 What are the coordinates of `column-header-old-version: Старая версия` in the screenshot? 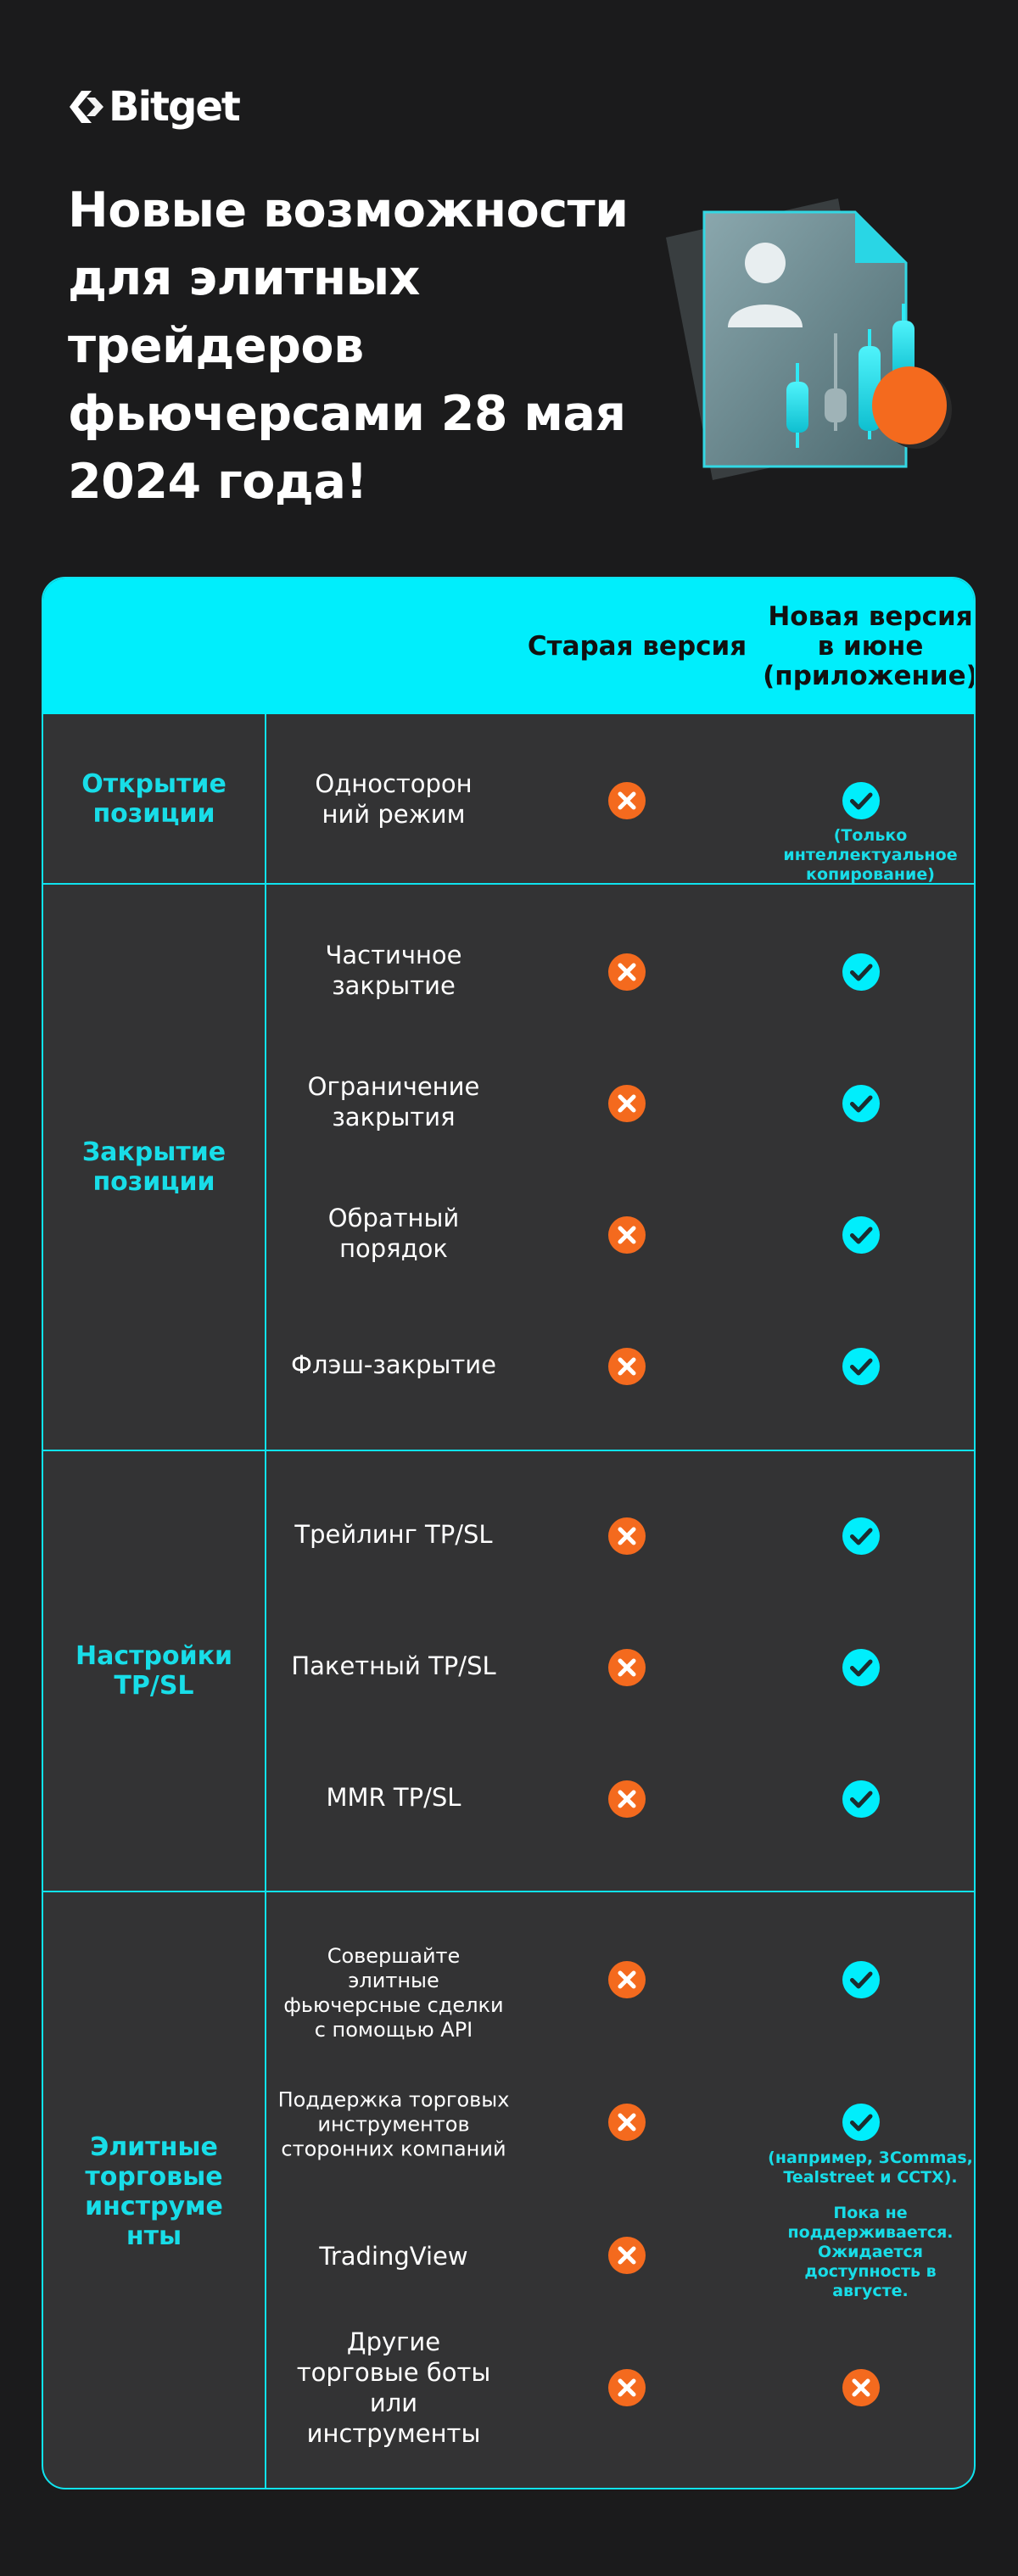 It's located at (637, 646).